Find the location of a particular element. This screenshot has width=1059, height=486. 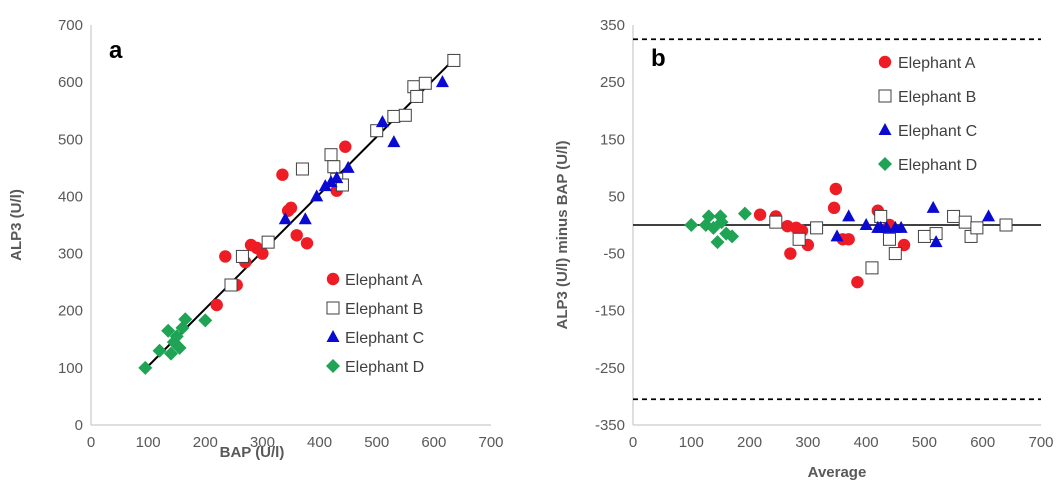

x-tick-label: 300 is located at coordinates (262, 442).